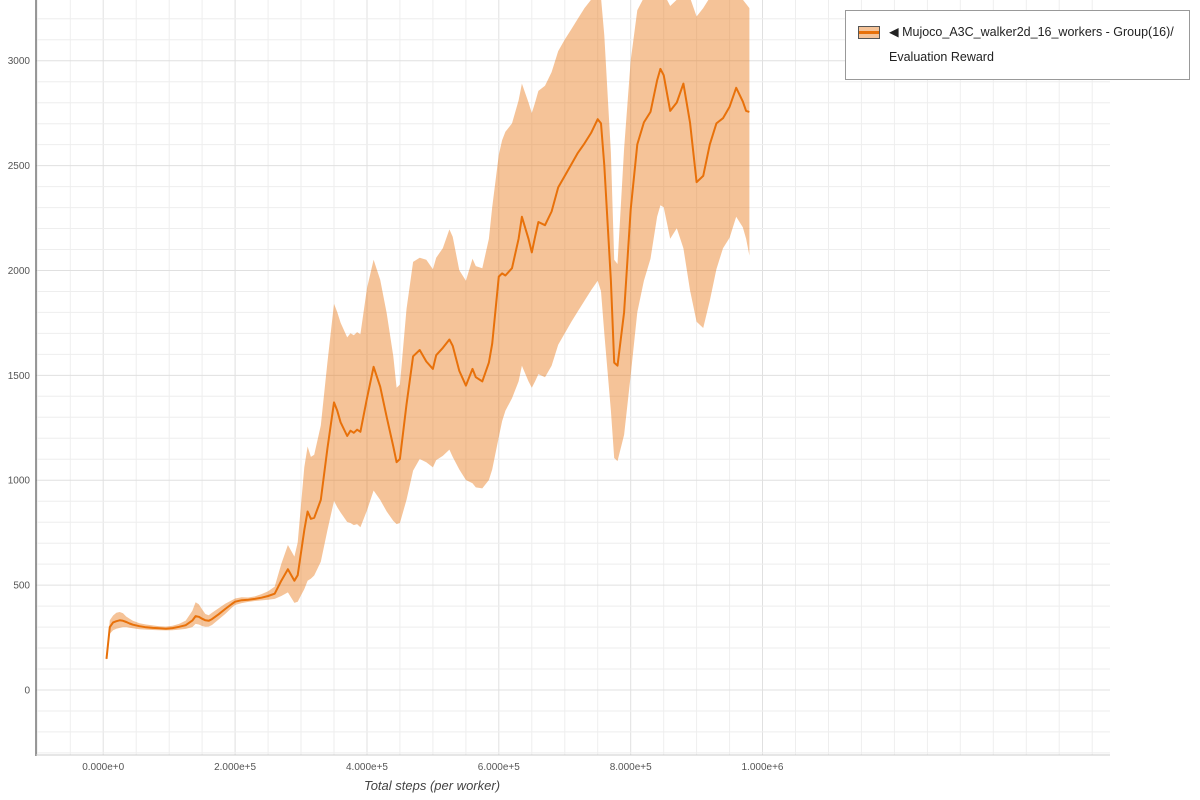 The image size is (1200, 800). I want to click on legend-swatch, so click(869, 32).